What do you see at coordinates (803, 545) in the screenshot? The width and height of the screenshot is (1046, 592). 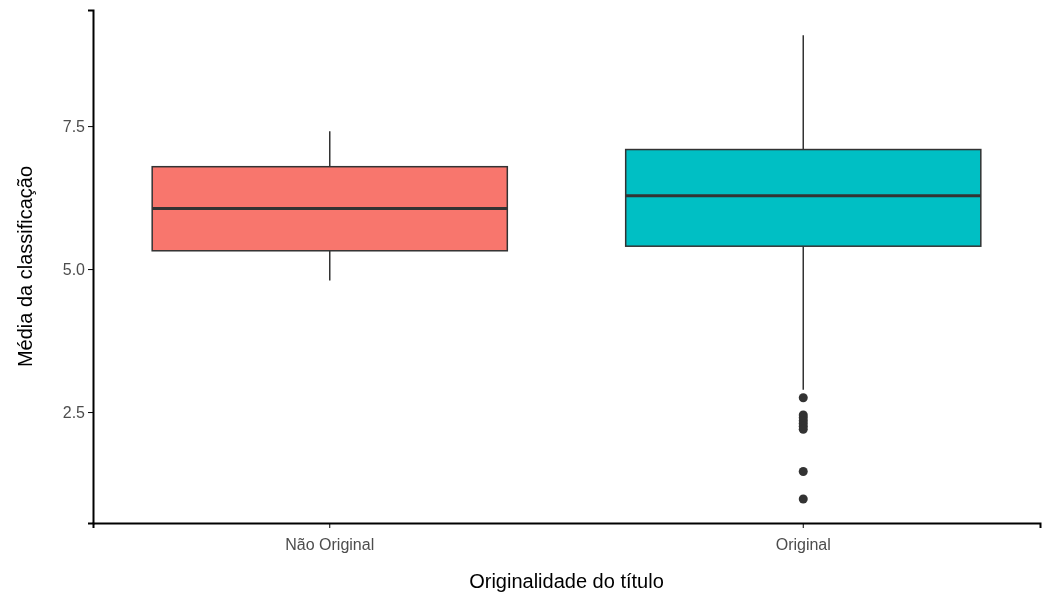 I see `x-tick-label: Original` at bounding box center [803, 545].